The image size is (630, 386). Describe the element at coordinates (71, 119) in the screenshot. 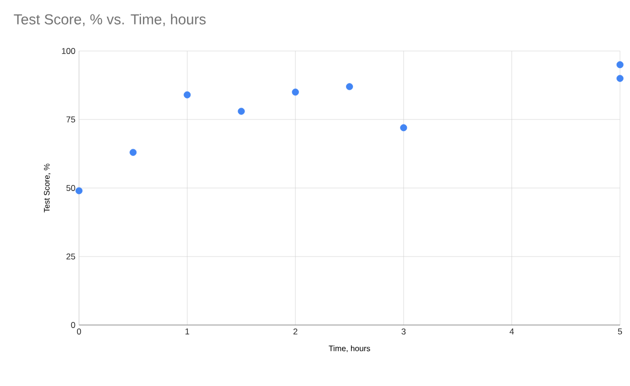

I see `y-tick-label: 75` at that location.